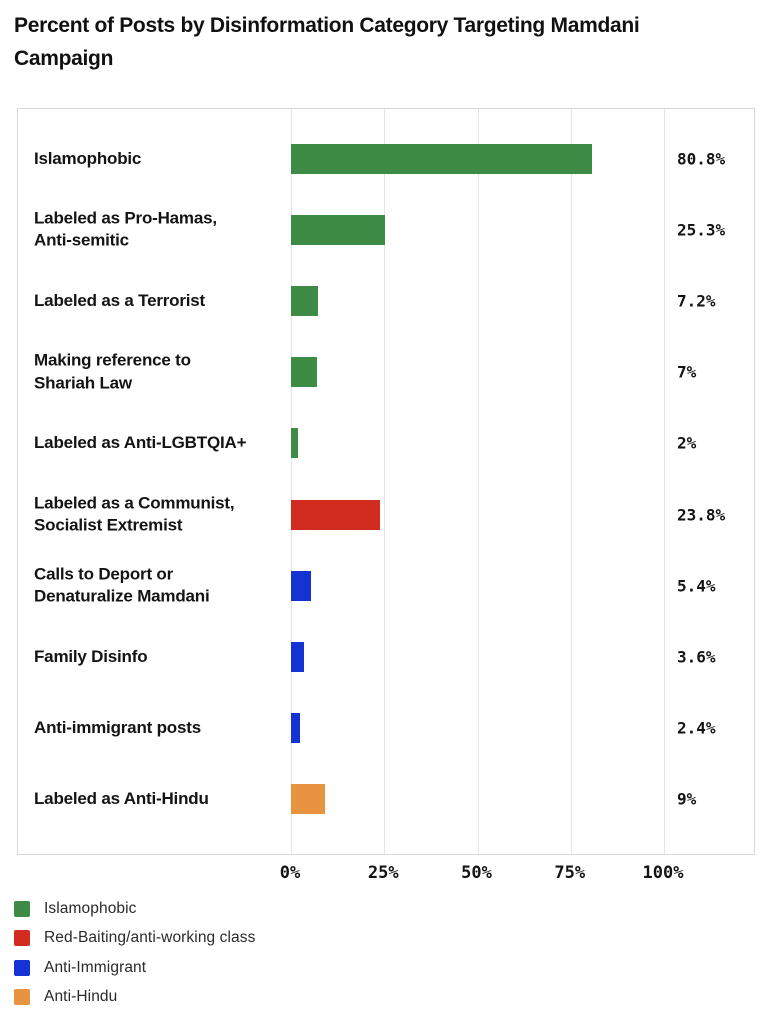 The image size is (771, 1030). What do you see at coordinates (570, 873) in the screenshot?
I see `x-tick-label: 75%` at bounding box center [570, 873].